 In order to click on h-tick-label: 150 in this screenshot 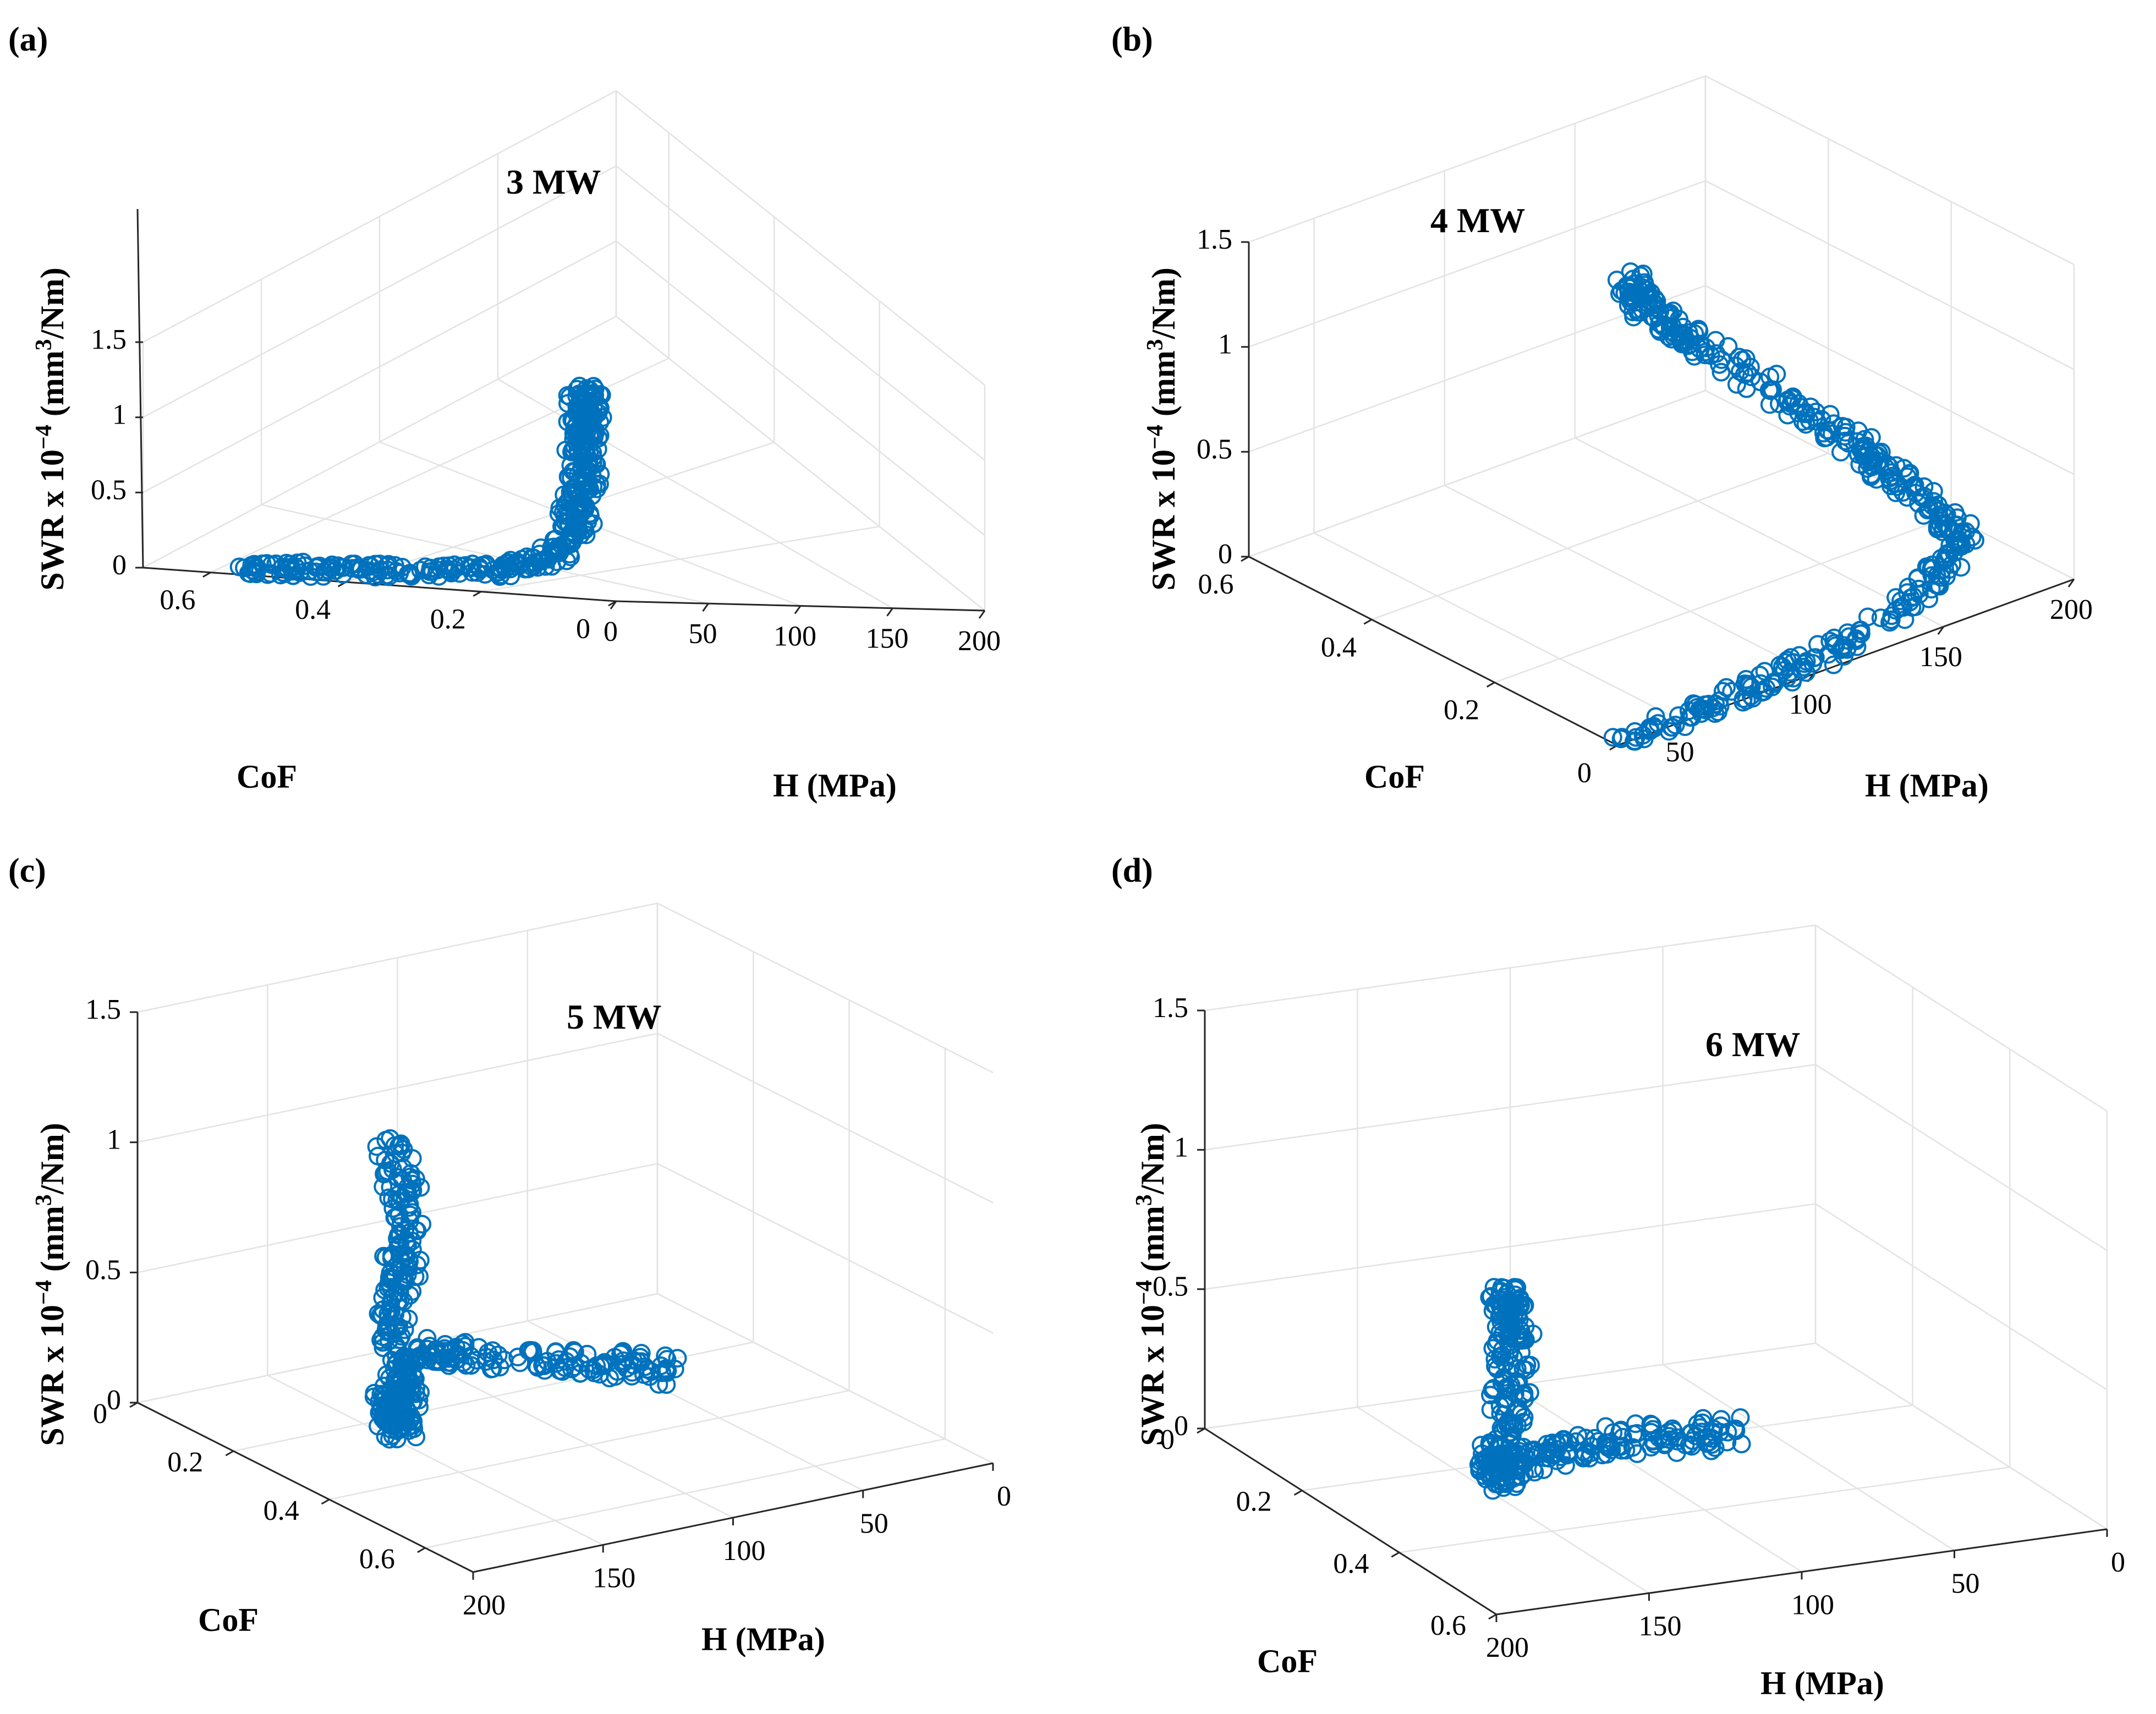, I will do `click(614, 1578)`.